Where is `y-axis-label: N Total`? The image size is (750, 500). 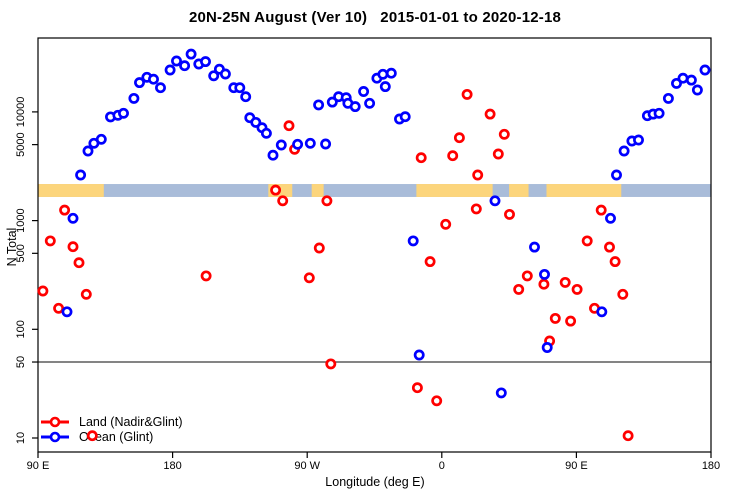 y-axis-label: N Total is located at coordinates (12, 247).